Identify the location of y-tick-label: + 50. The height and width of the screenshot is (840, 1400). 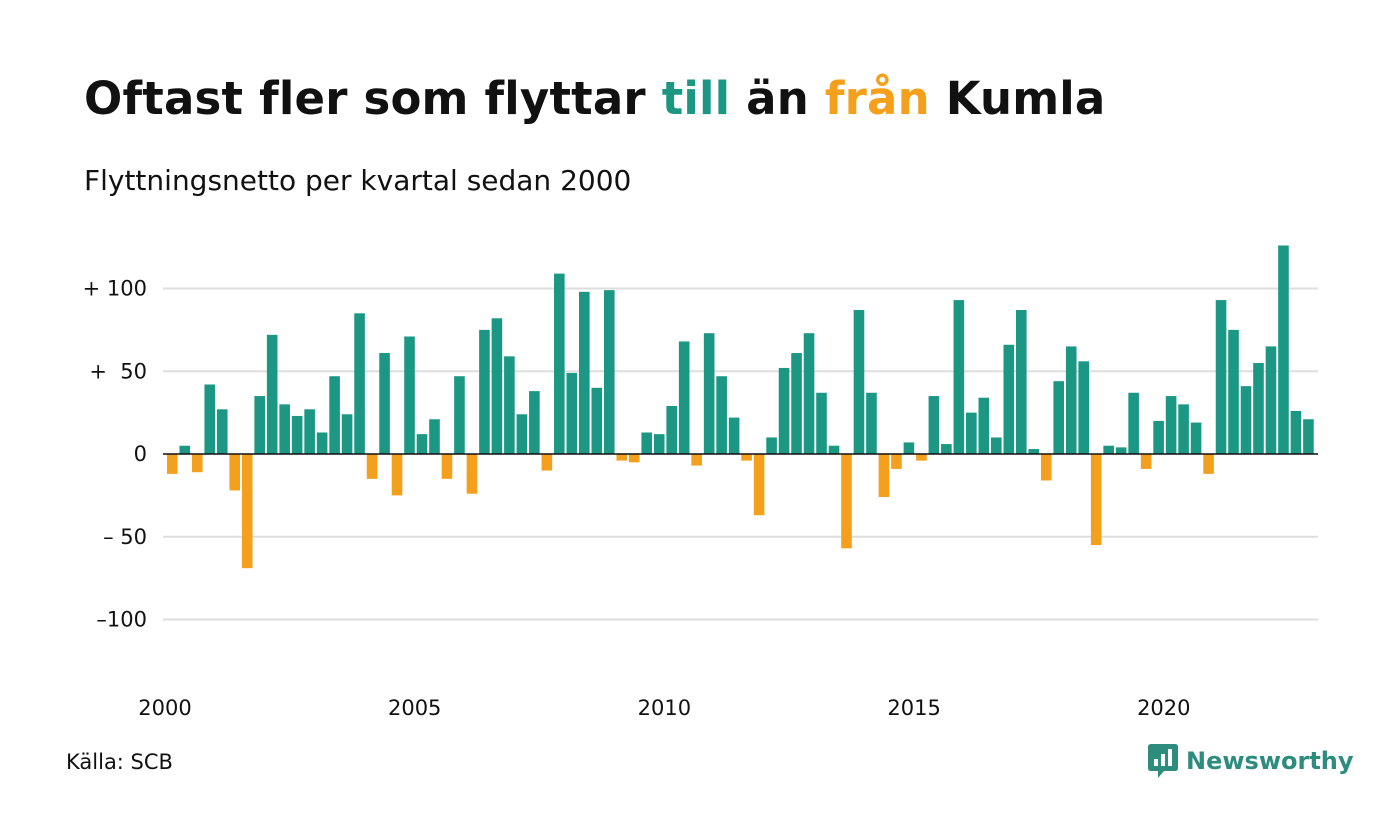
(118, 371).